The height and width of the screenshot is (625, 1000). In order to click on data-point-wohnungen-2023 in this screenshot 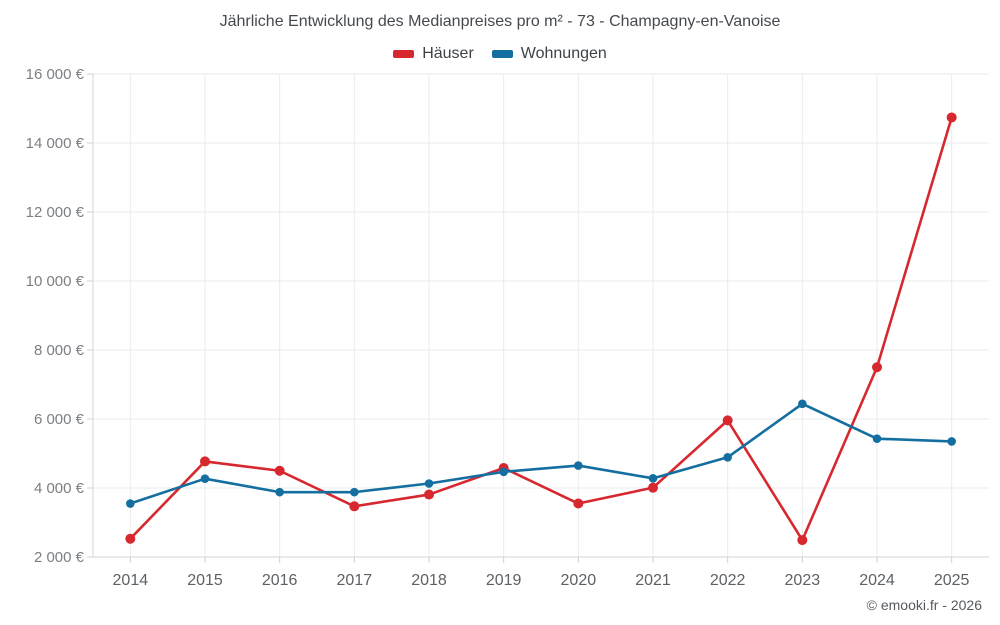, I will do `click(802, 404)`.